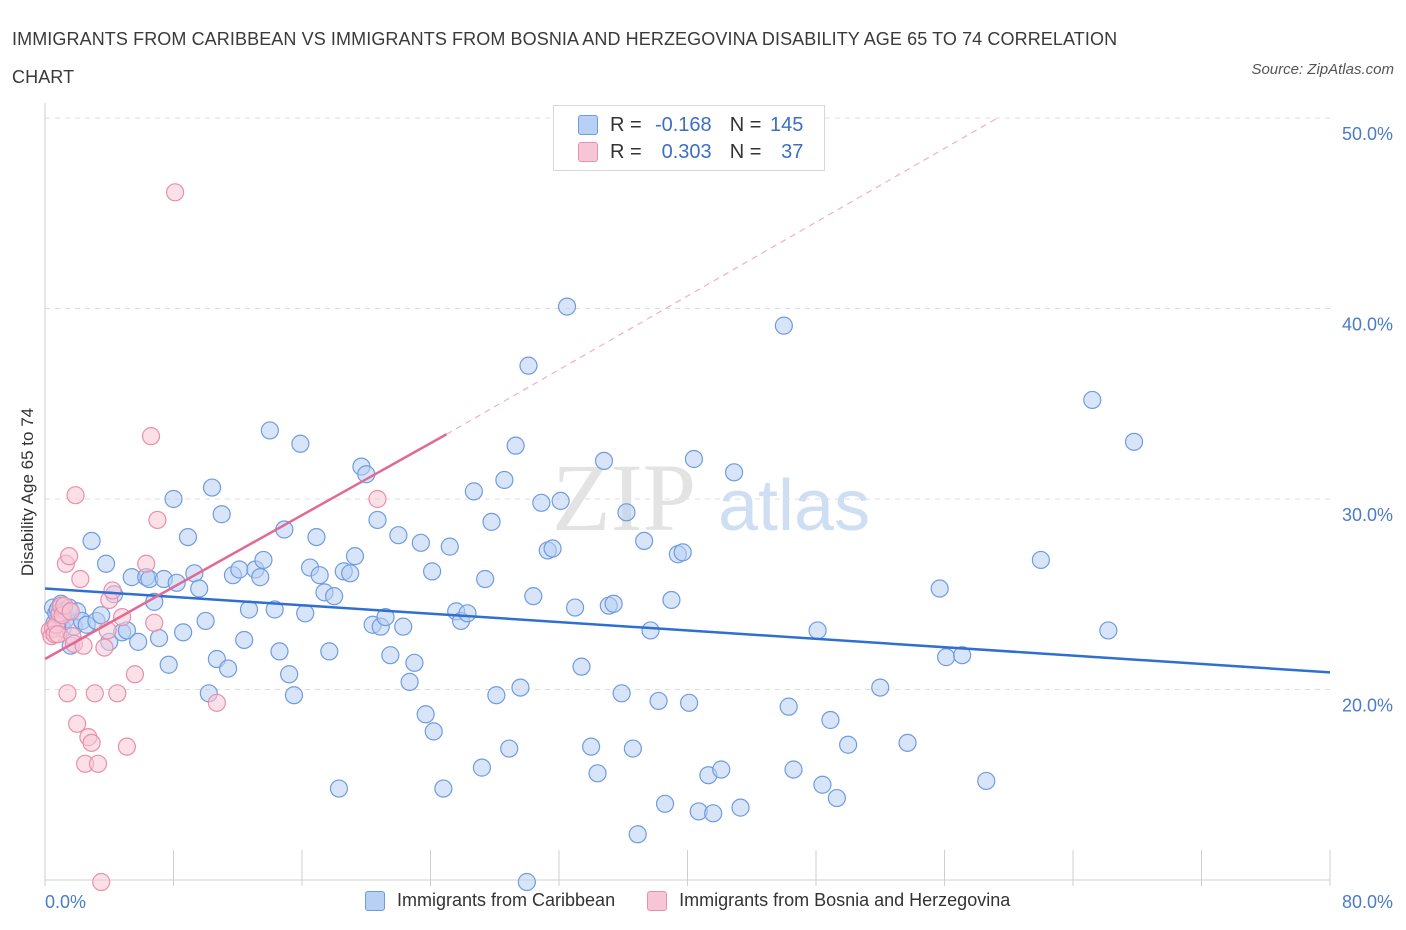 This screenshot has height=930, width=1406. I want to click on legend-row-caribbean: R = -0.168 N = 145, so click(690, 125).